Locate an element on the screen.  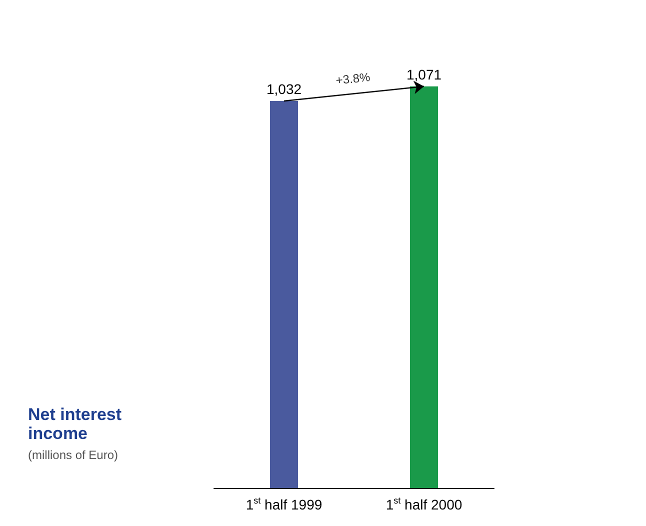
text: Net interest income is located at coordinates (77, 424).